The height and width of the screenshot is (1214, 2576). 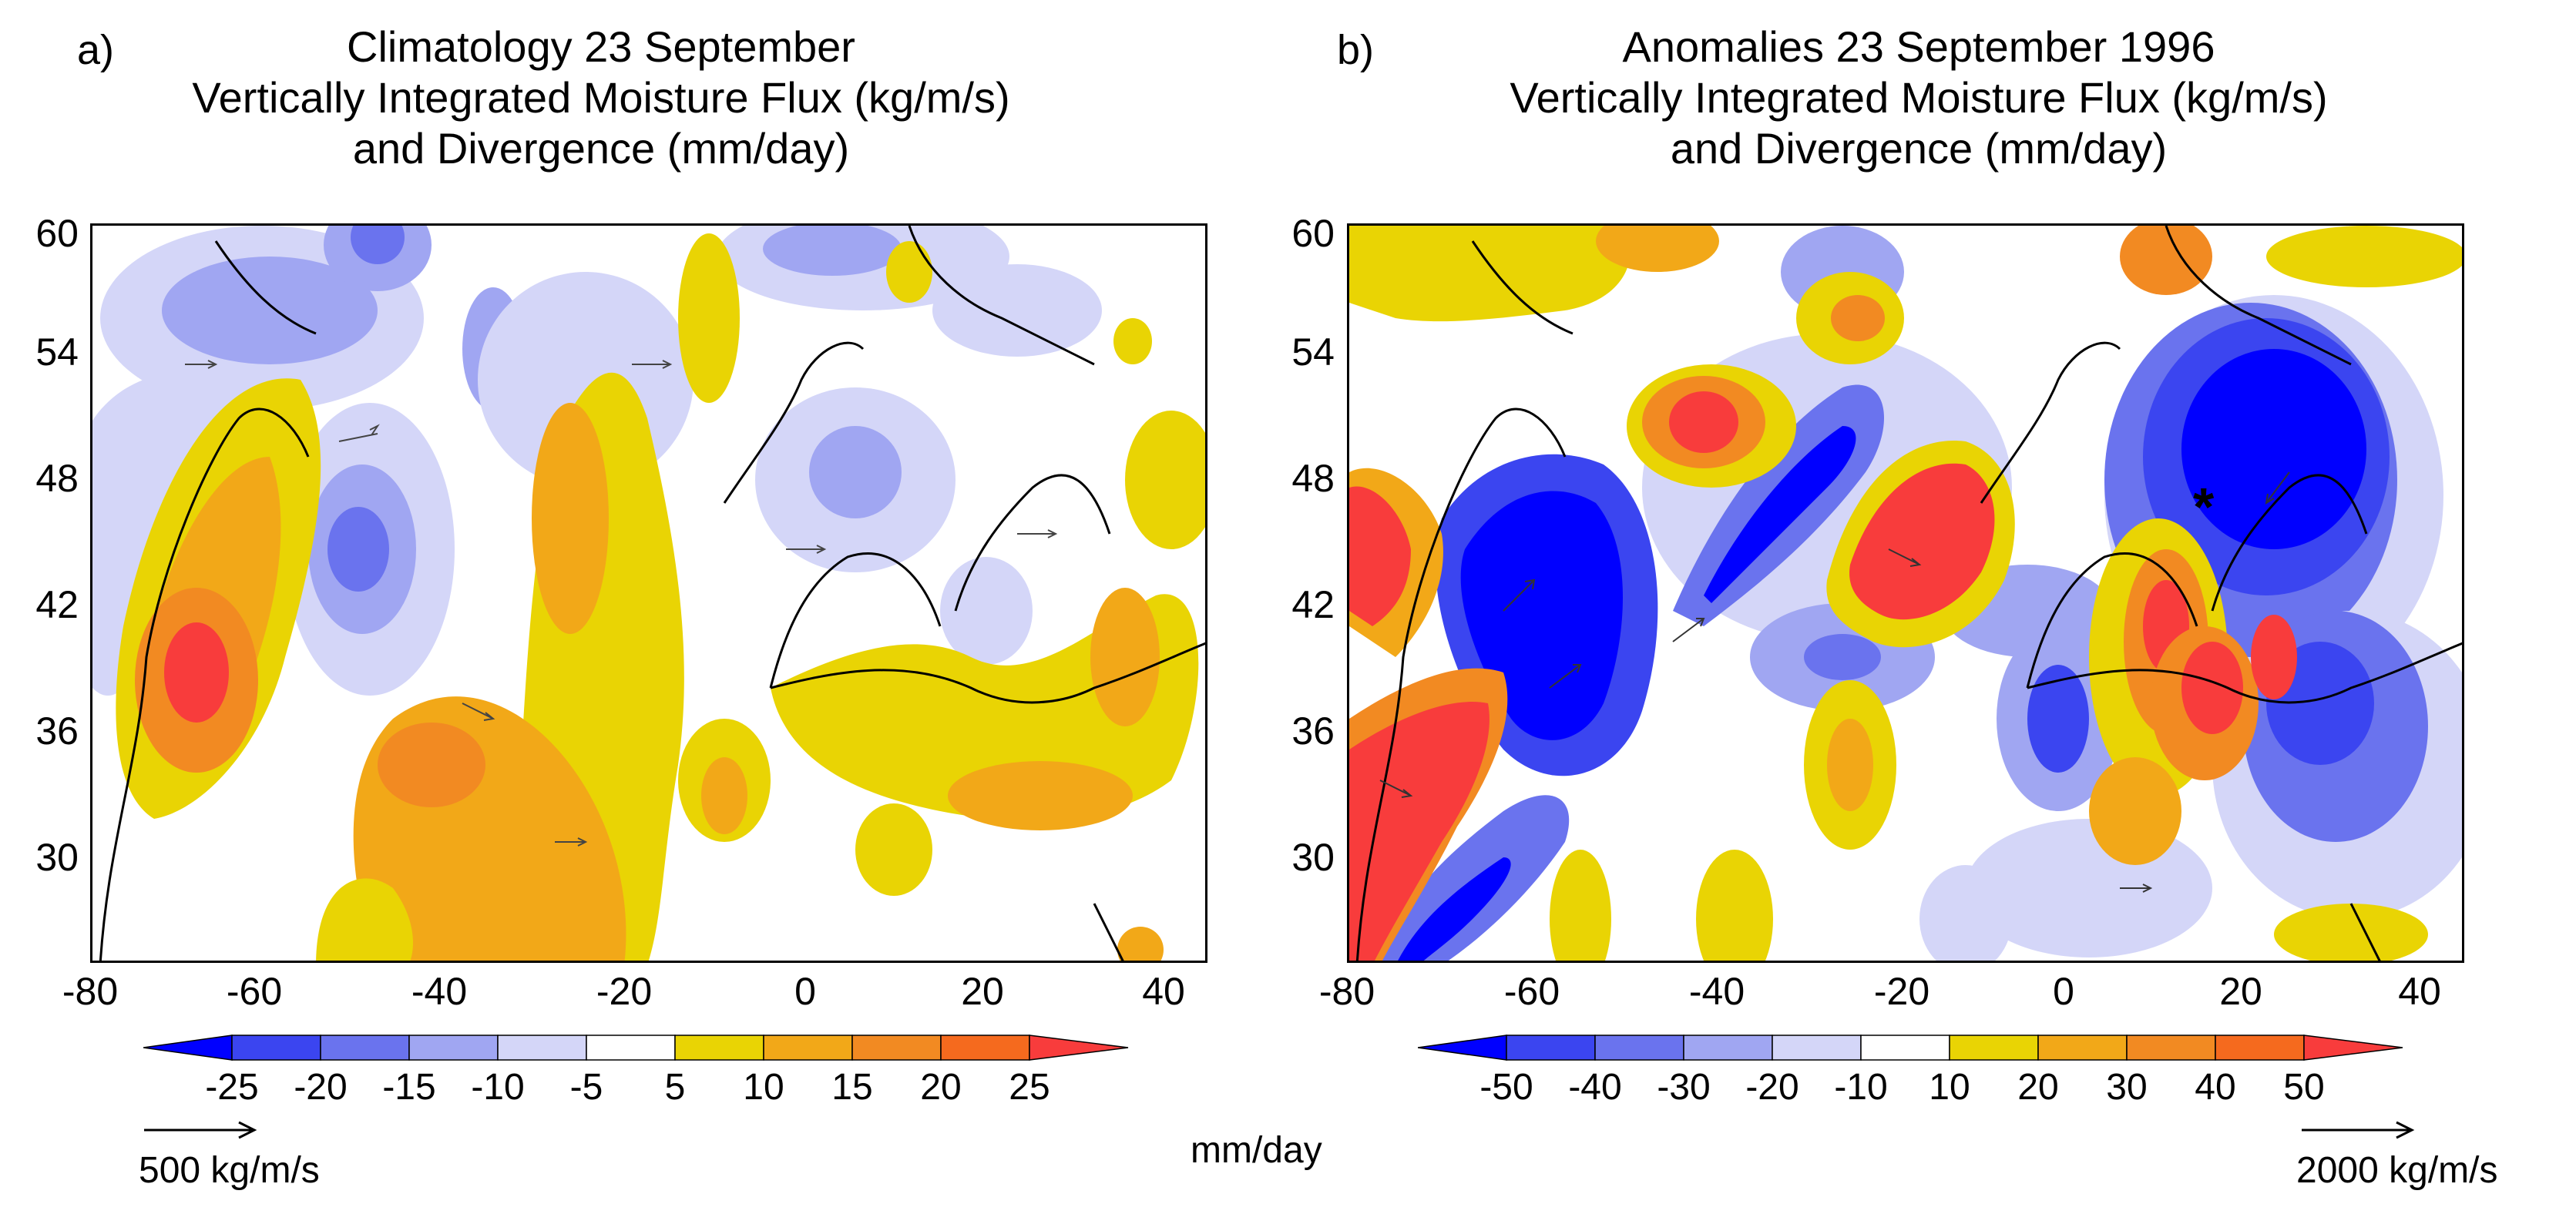 What do you see at coordinates (763, 1087) in the screenshot?
I see `panel-a-colorbar-label: 10` at bounding box center [763, 1087].